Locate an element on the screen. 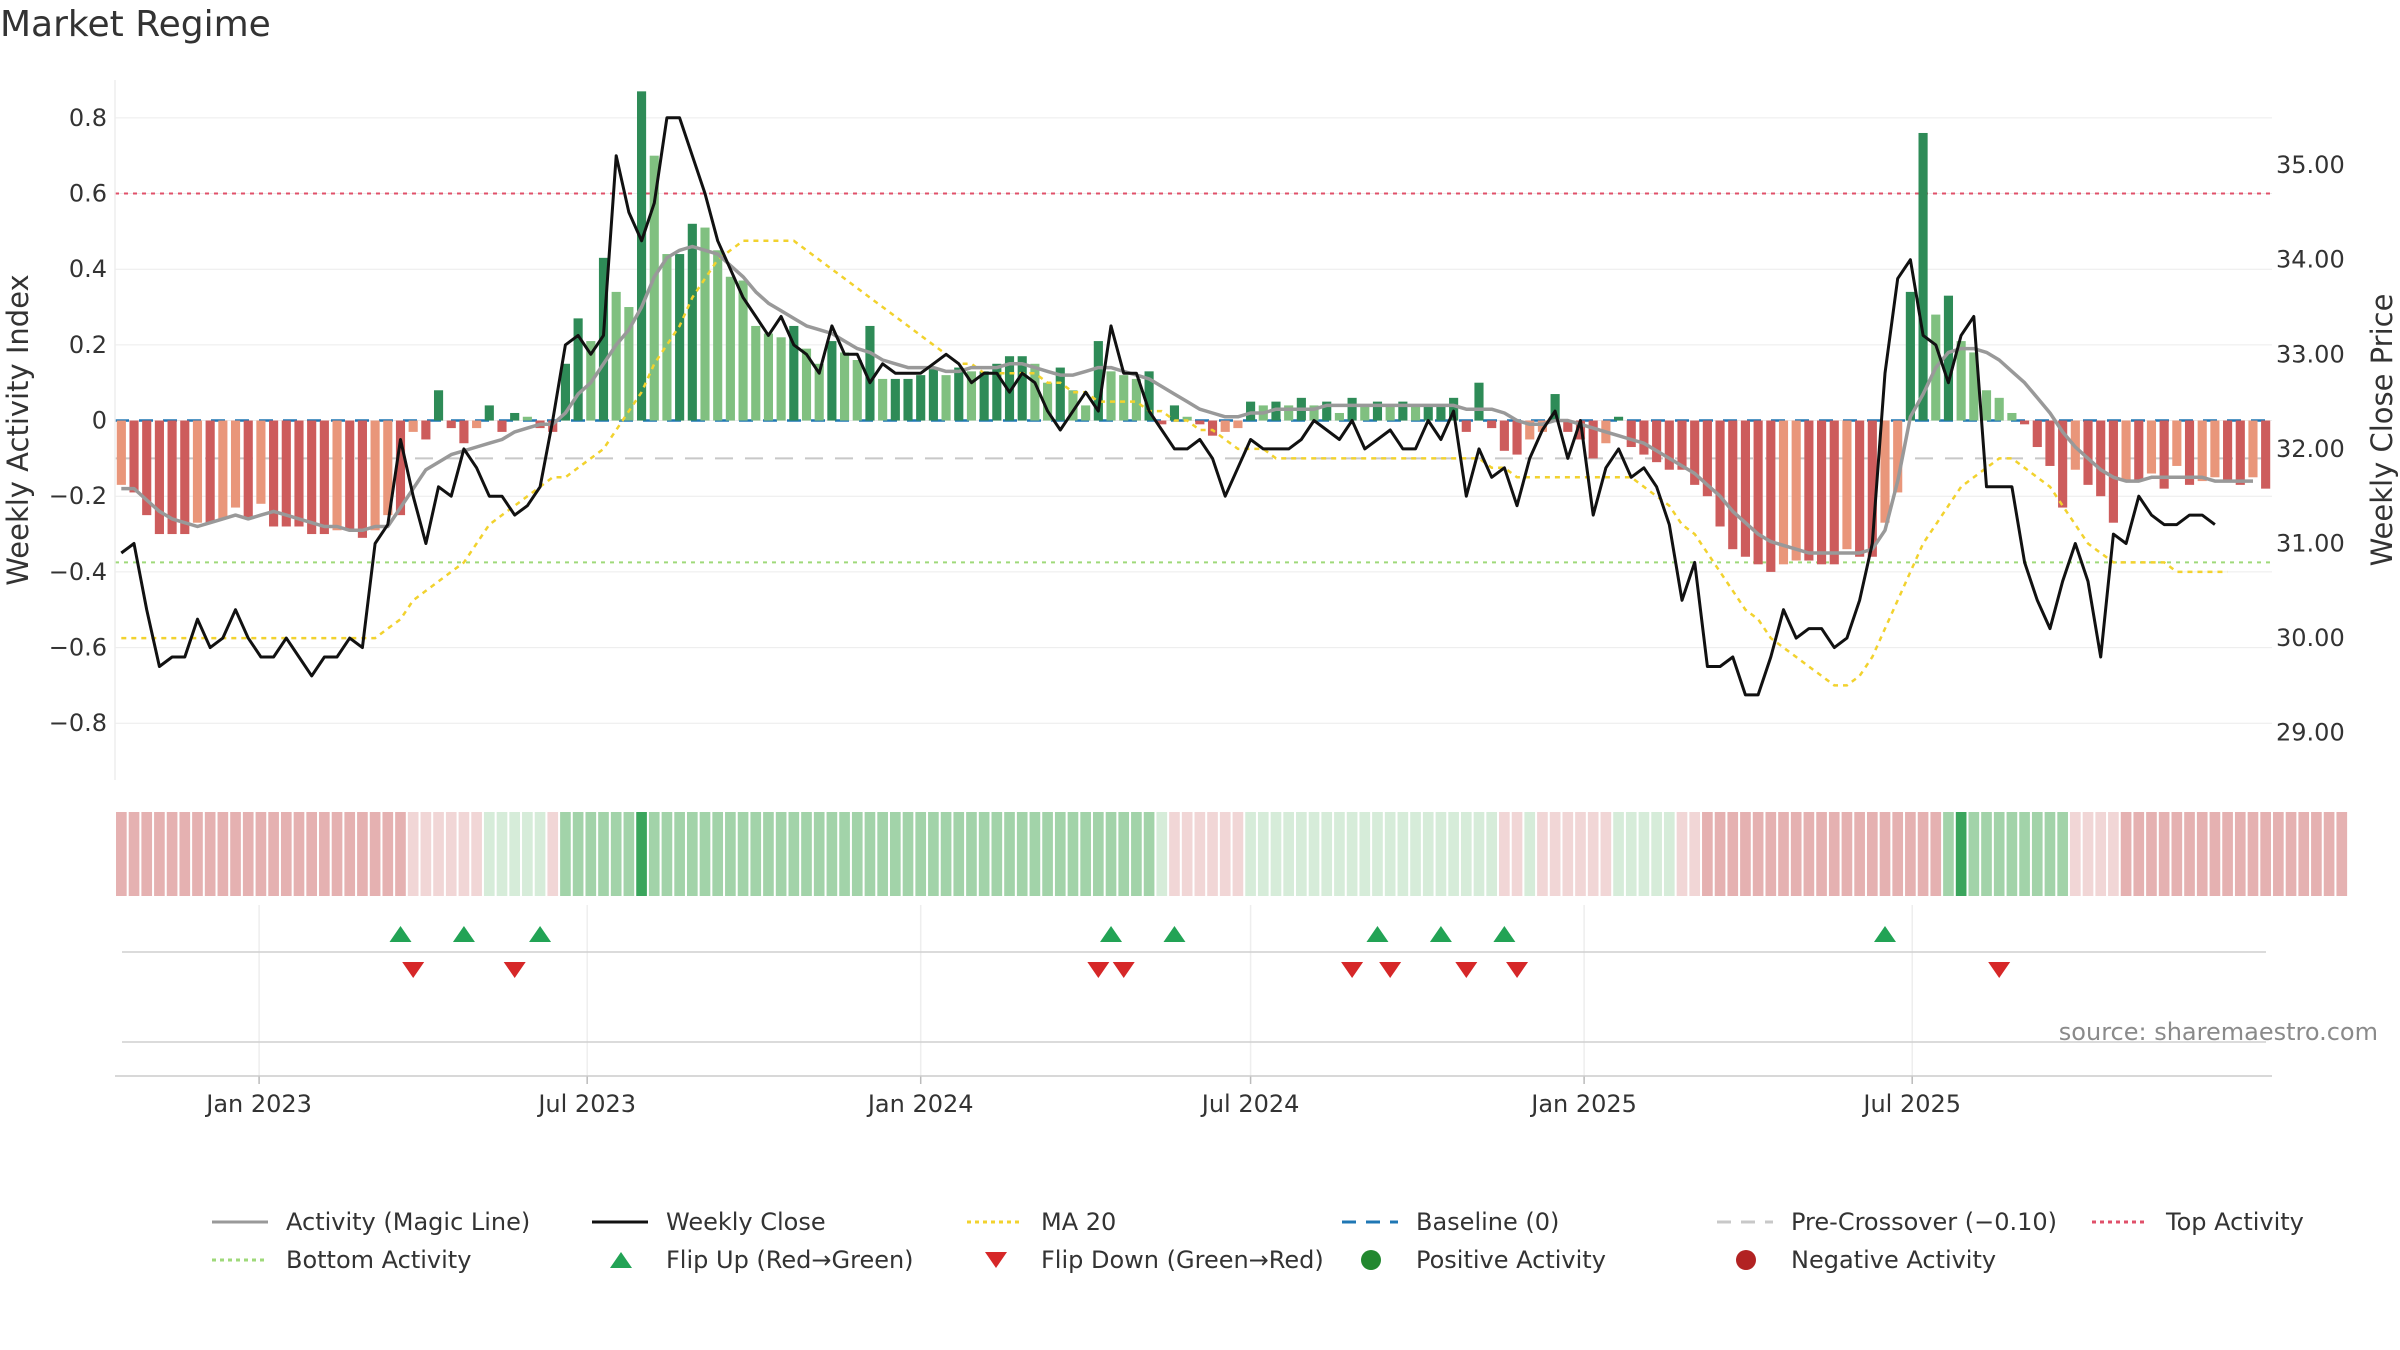  y-tick-label: −0.4 is located at coordinates (78, 572).